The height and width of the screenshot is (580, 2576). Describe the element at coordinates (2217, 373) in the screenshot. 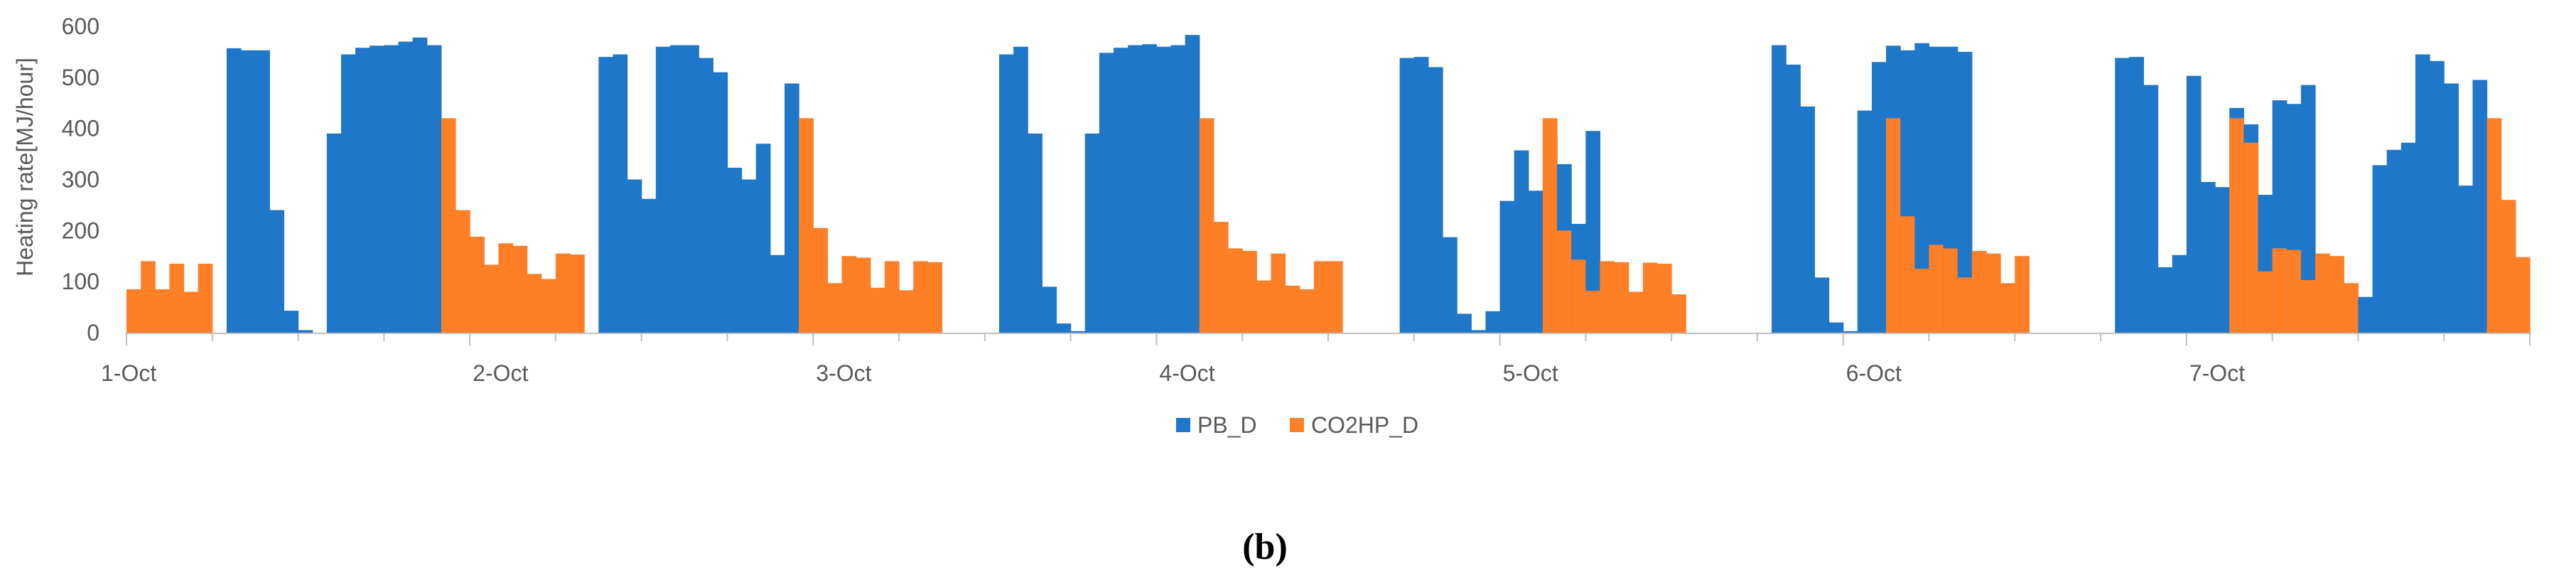

I see `x-tick-label: 7-Oct` at that location.